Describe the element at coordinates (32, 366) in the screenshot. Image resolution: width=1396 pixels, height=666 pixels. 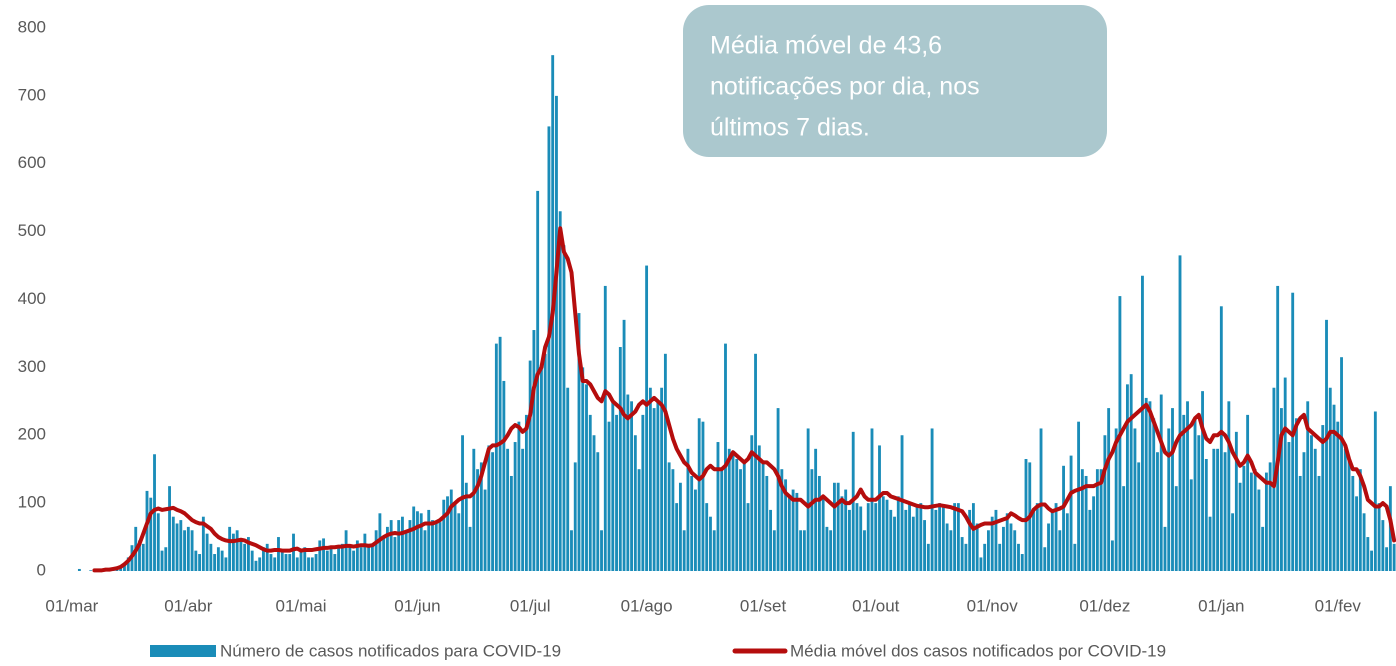
I see `y-tick-label: 300` at that location.